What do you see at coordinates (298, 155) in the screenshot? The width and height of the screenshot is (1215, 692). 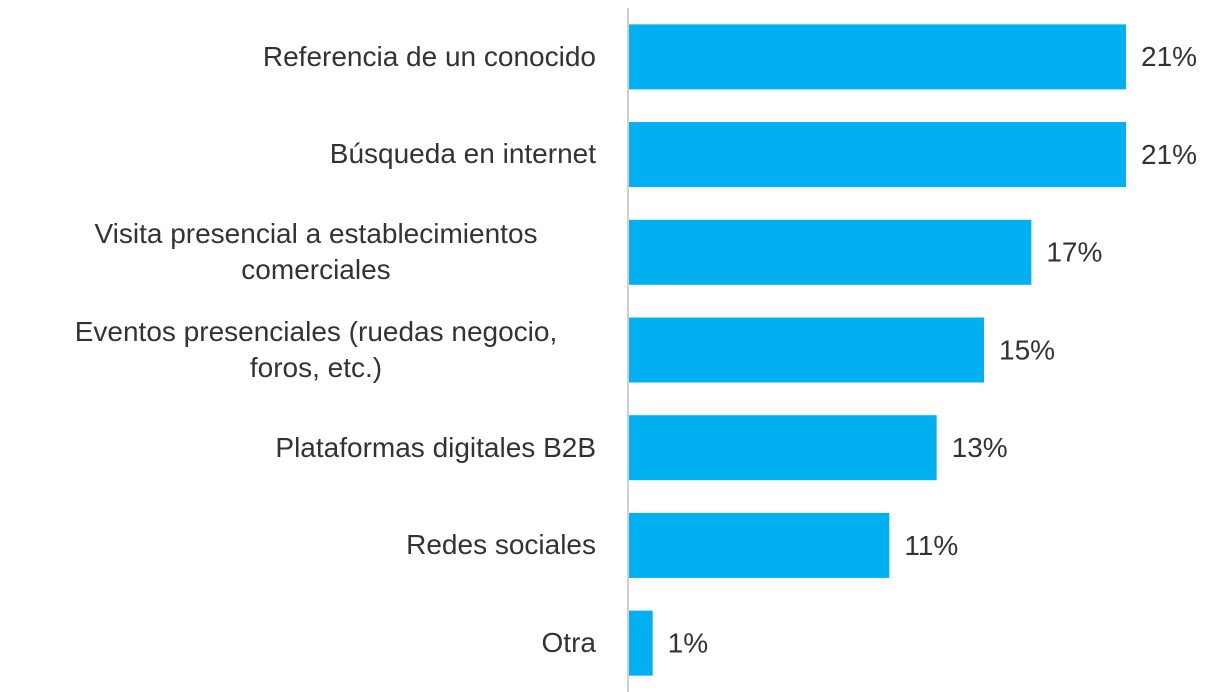 I see `category-label-box: Búsqueda en internet` at bounding box center [298, 155].